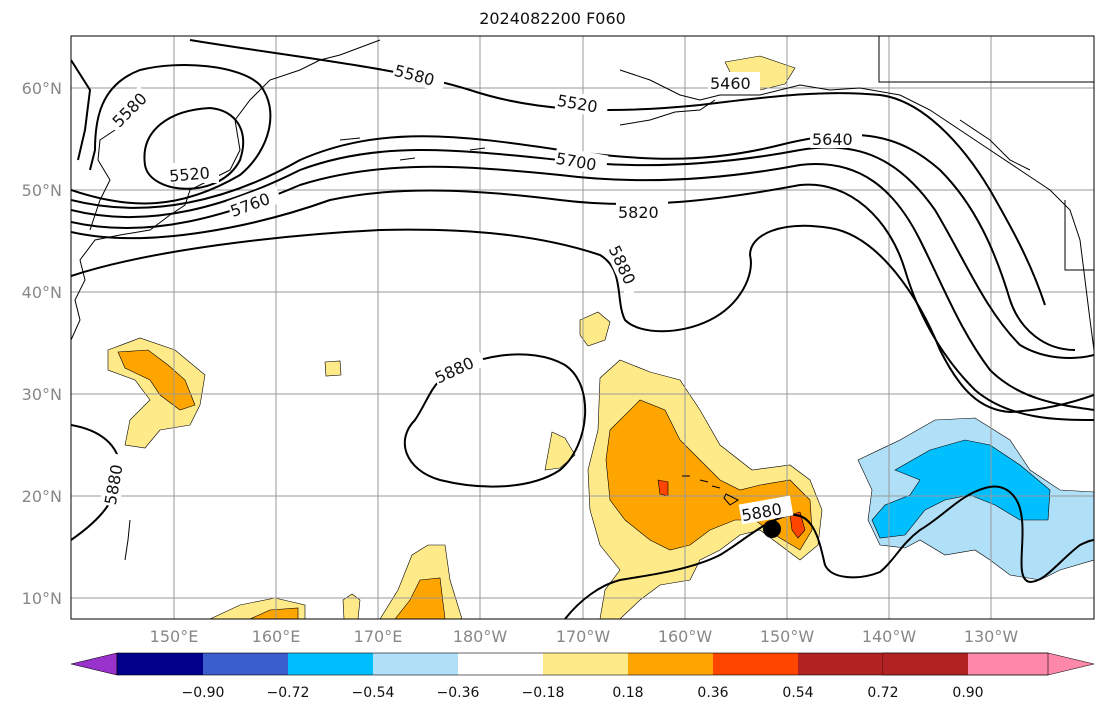 This screenshot has width=1105, height=712. What do you see at coordinates (787, 636) in the screenshot?
I see `lon-label-150w: 150°W` at bounding box center [787, 636].